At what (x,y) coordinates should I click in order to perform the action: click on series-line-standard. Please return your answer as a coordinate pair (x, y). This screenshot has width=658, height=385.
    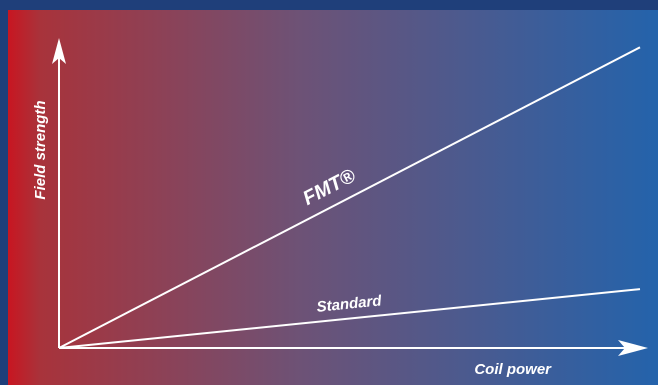
    Looking at the image, I should click on (349, 318).